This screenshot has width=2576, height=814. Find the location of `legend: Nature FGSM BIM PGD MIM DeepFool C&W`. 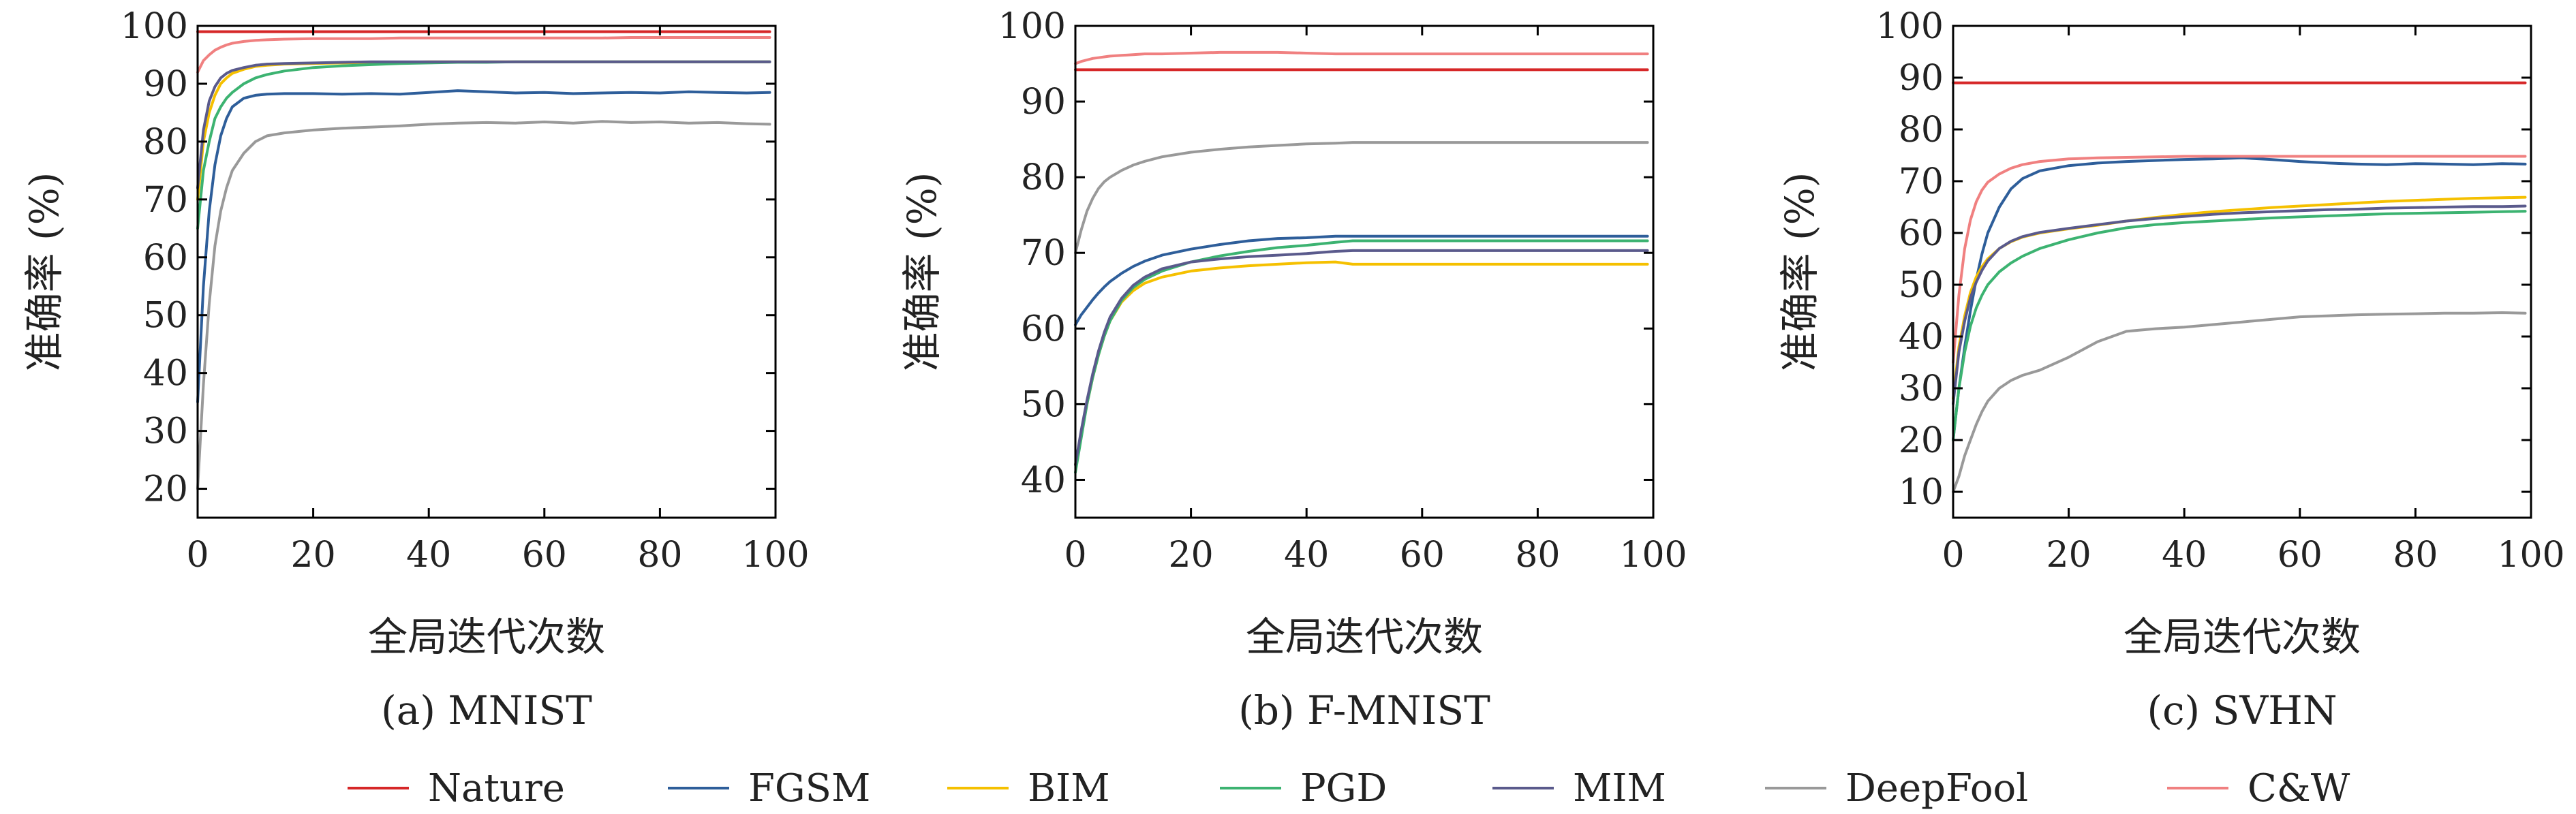

legend: Nature FGSM BIM PGD MIM DeepFool C&W is located at coordinates (1349, 788).